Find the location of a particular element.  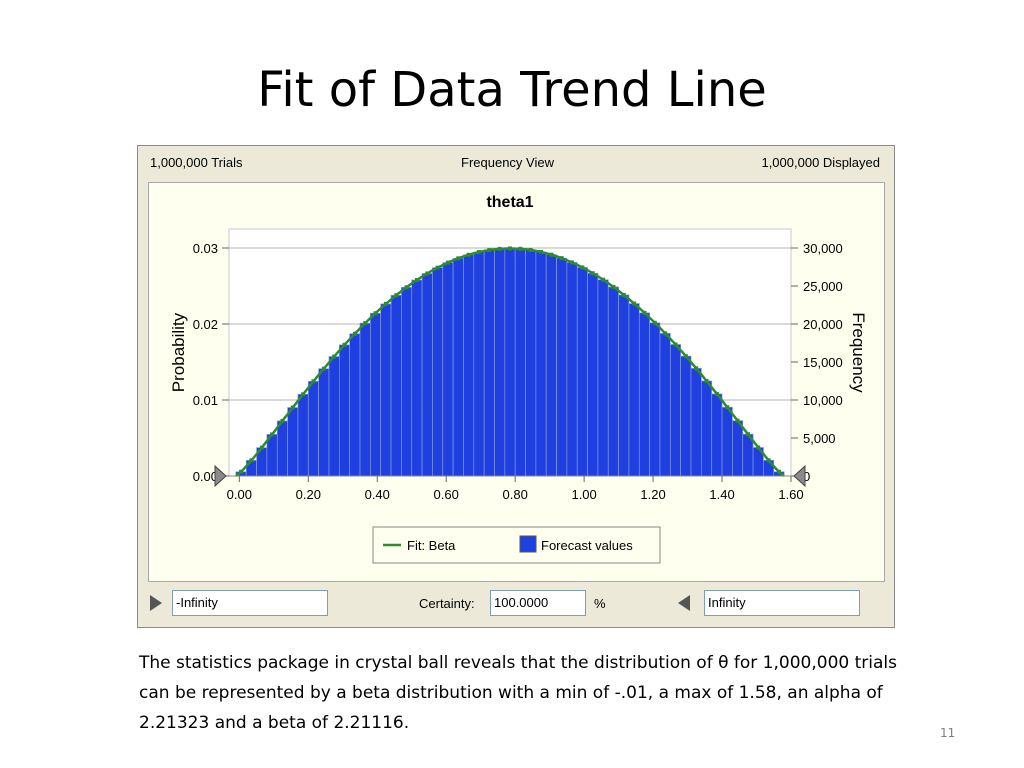

y-tick-label: 0.01 is located at coordinates (205, 400).